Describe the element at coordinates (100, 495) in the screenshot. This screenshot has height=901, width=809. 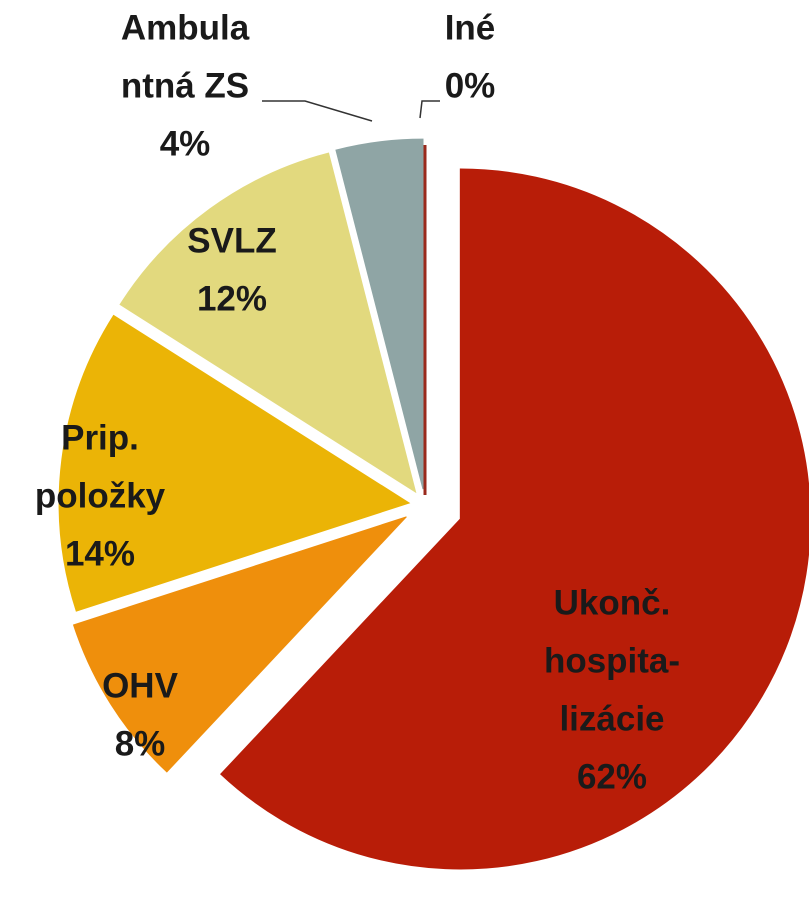
I see `slice-label: položky` at that location.